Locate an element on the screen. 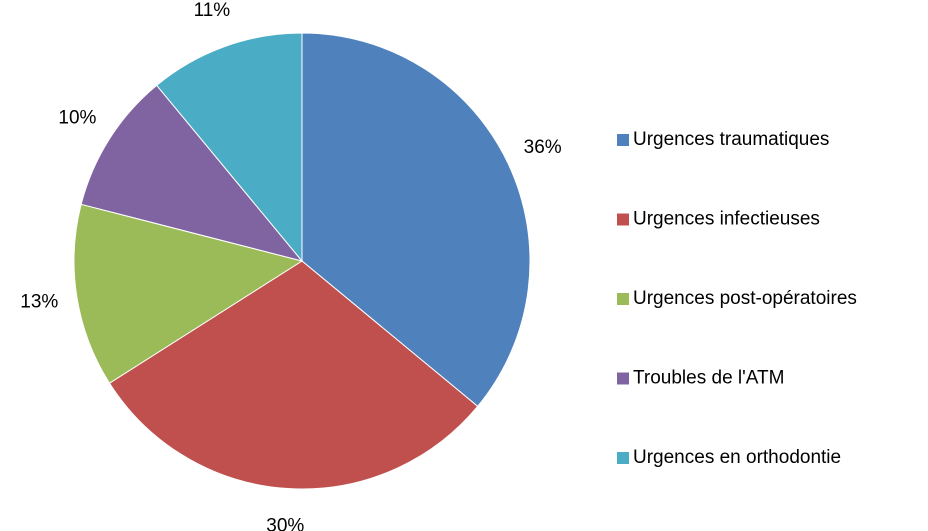 The width and height of the screenshot is (928, 531). legend-label: Troubles de l'ATM is located at coordinates (708, 378).